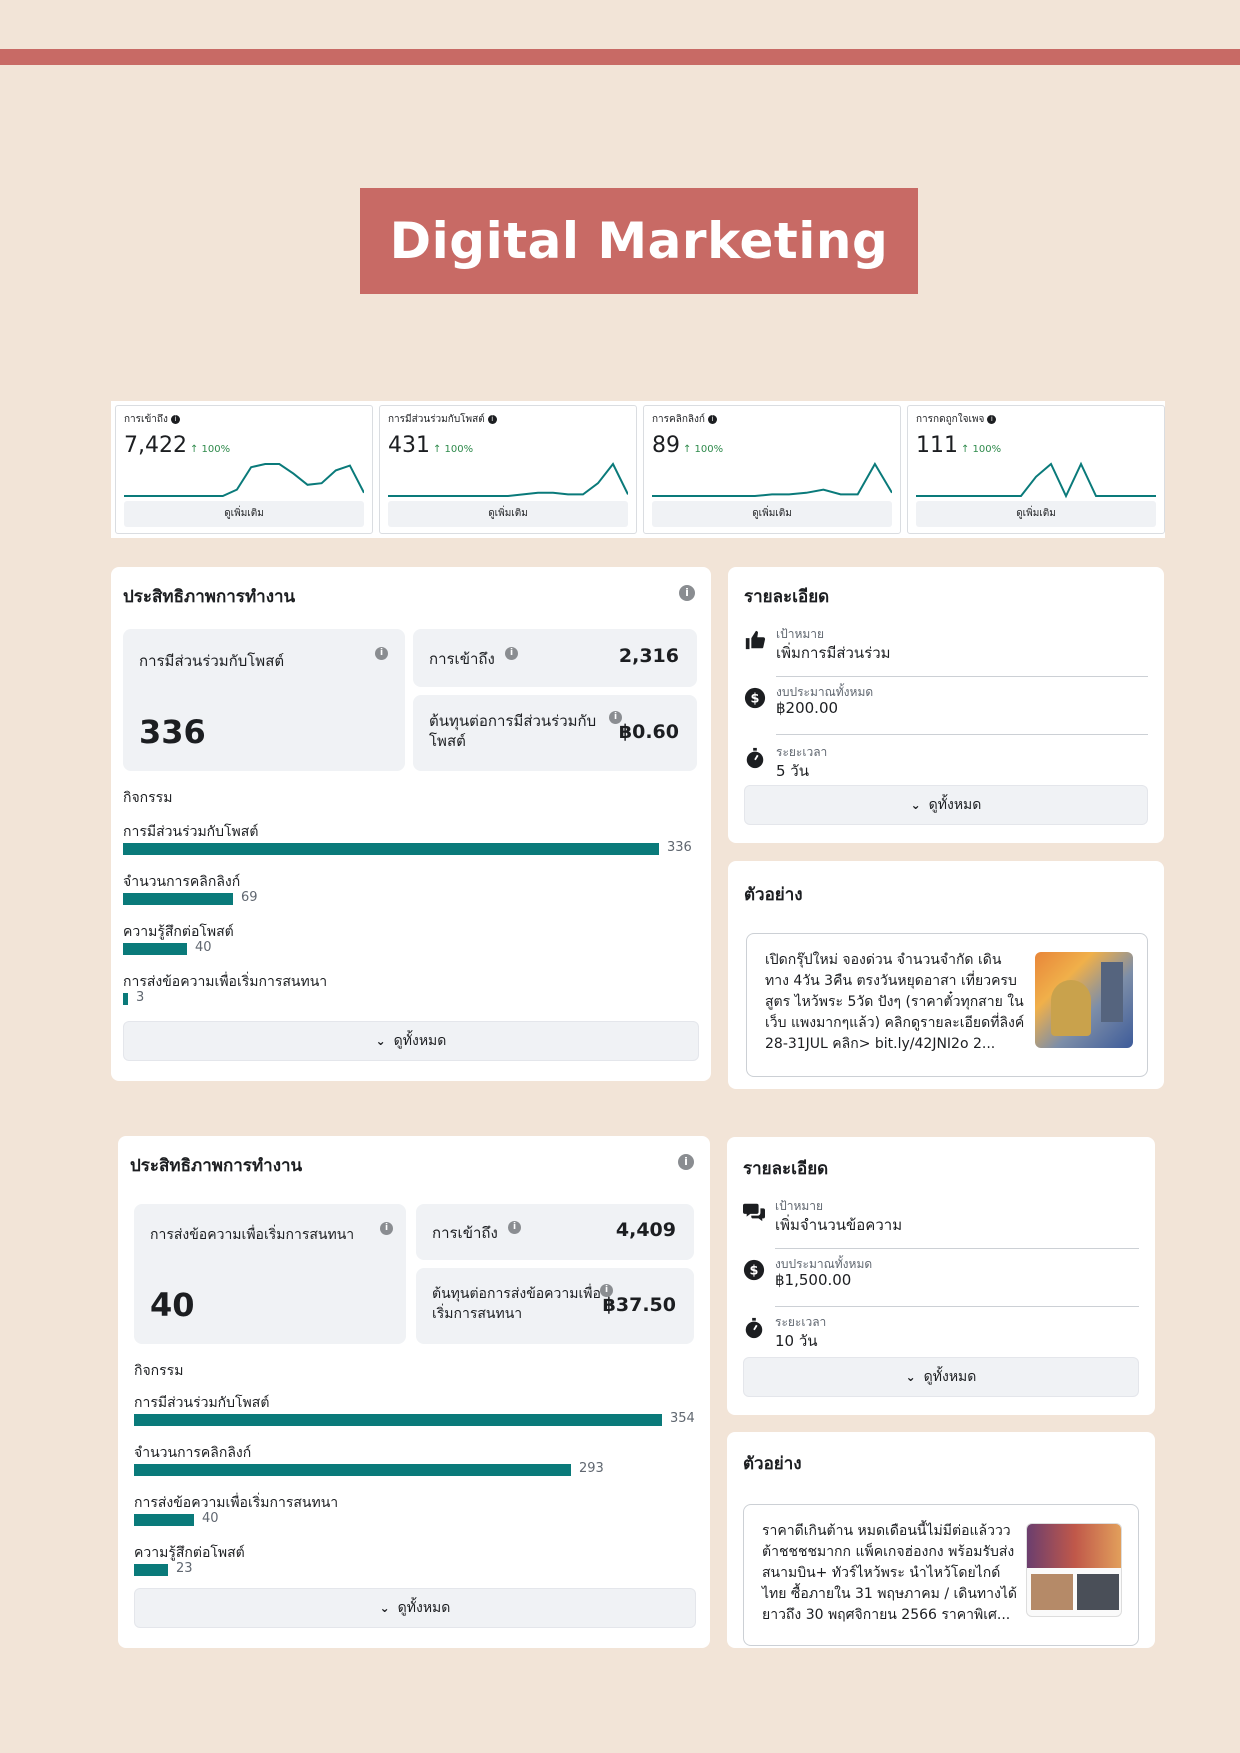  Describe the element at coordinates (462, 659) in the screenshot. I see `reach-label: การเข้าถึง` at that location.